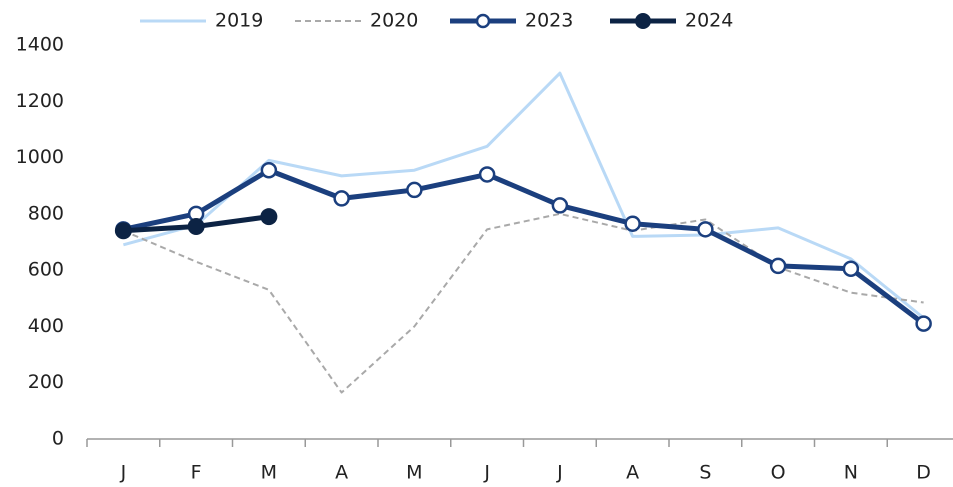 The height and width of the screenshot is (487, 953). What do you see at coordinates (196, 473) in the screenshot?
I see `x-tick-label: F` at bounding box center [196, 473].